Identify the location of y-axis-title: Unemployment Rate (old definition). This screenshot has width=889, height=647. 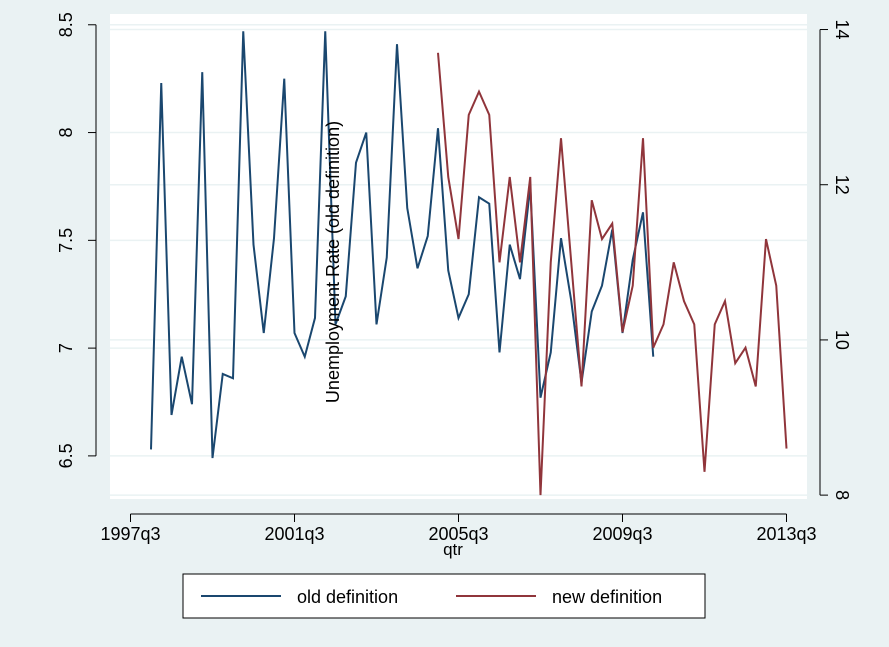
(333, 262).